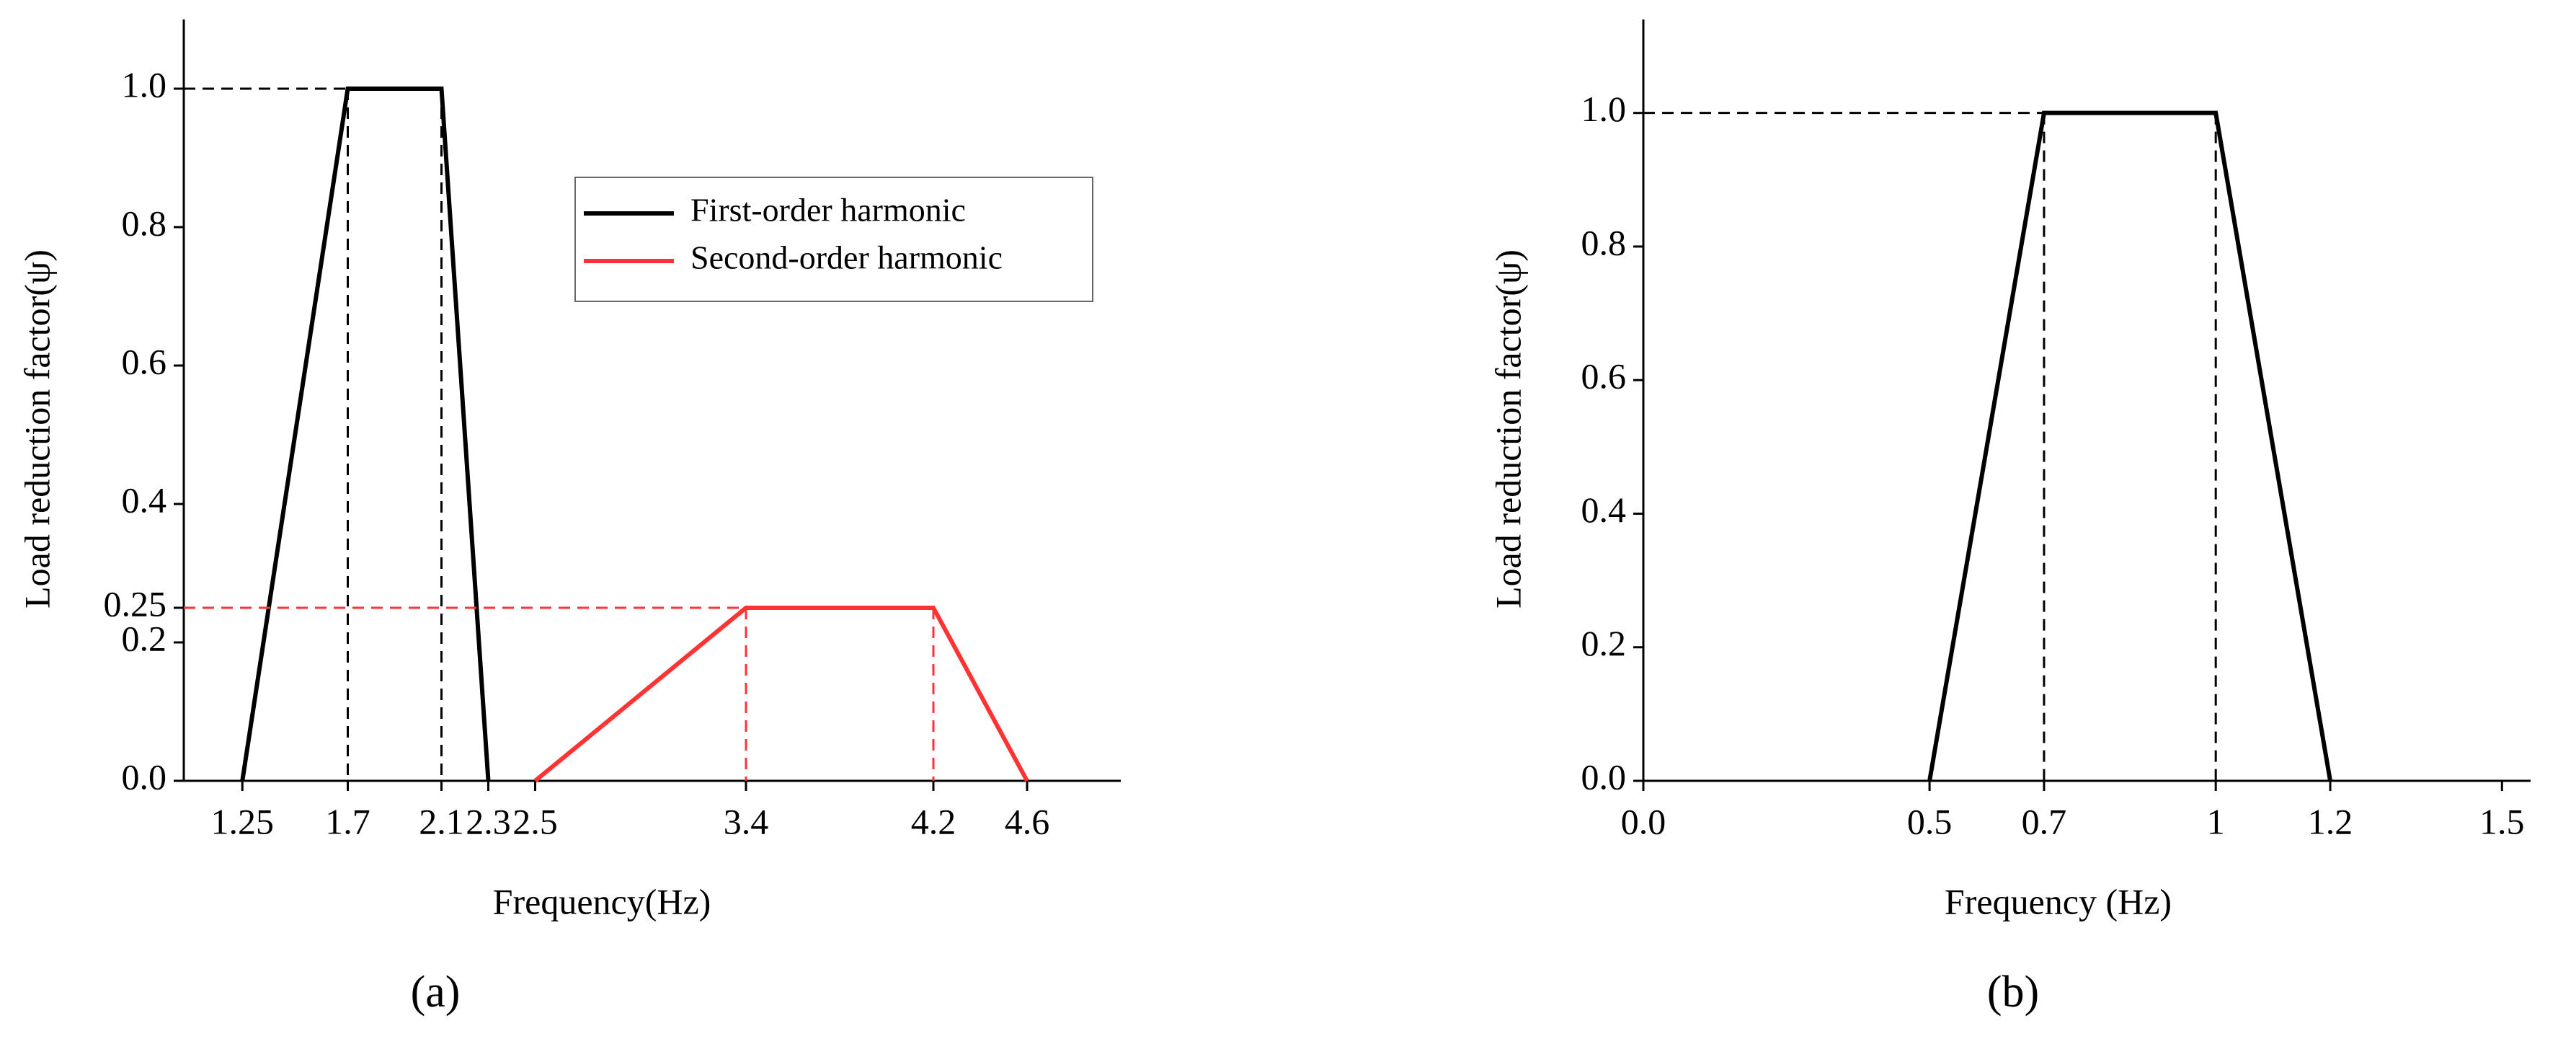  Describe the element at coordinates (2216, 821) in the screenshot. I see `x-tick-label: 1` at that location.